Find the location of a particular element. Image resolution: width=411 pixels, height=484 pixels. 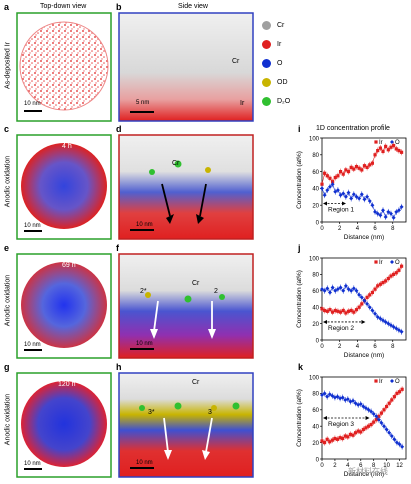

legend-label-ir: Ir is located at coordinates (381, 143).